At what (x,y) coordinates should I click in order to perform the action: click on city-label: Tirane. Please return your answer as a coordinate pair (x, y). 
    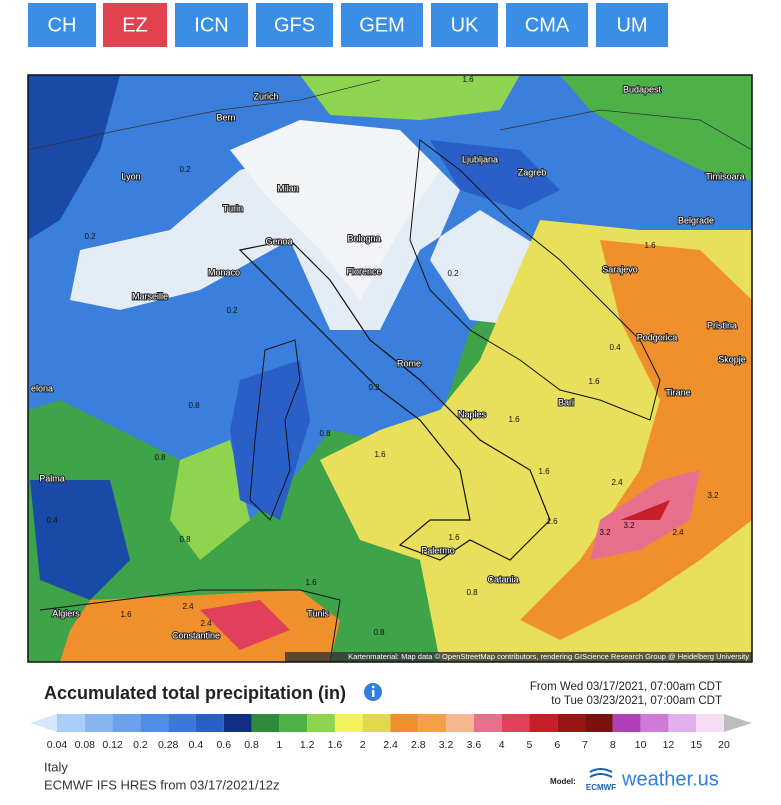
    Looking at the image, I should click on (677, 392).